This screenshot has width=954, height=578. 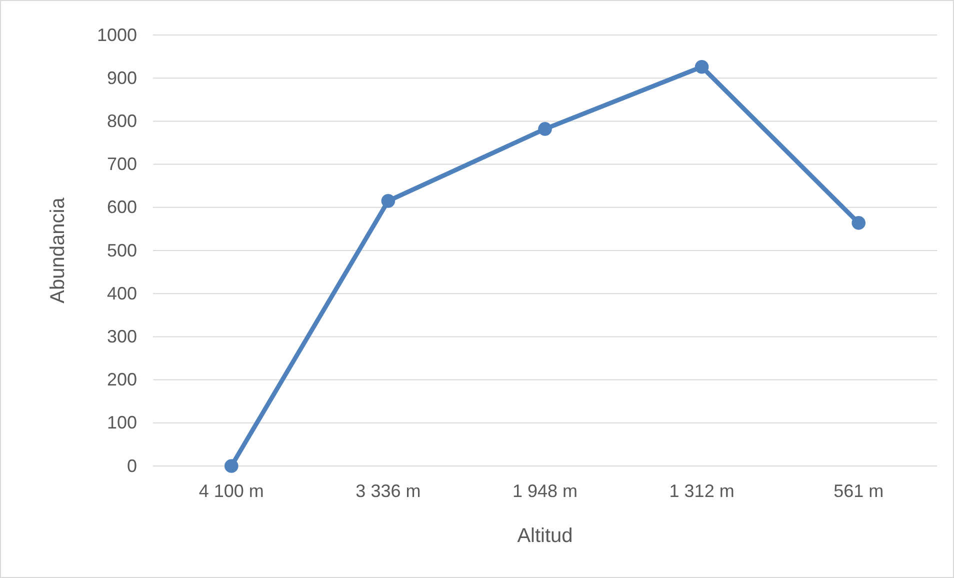 I want to click on y-axis-title: Abundancia, so click(x=58, y=250).